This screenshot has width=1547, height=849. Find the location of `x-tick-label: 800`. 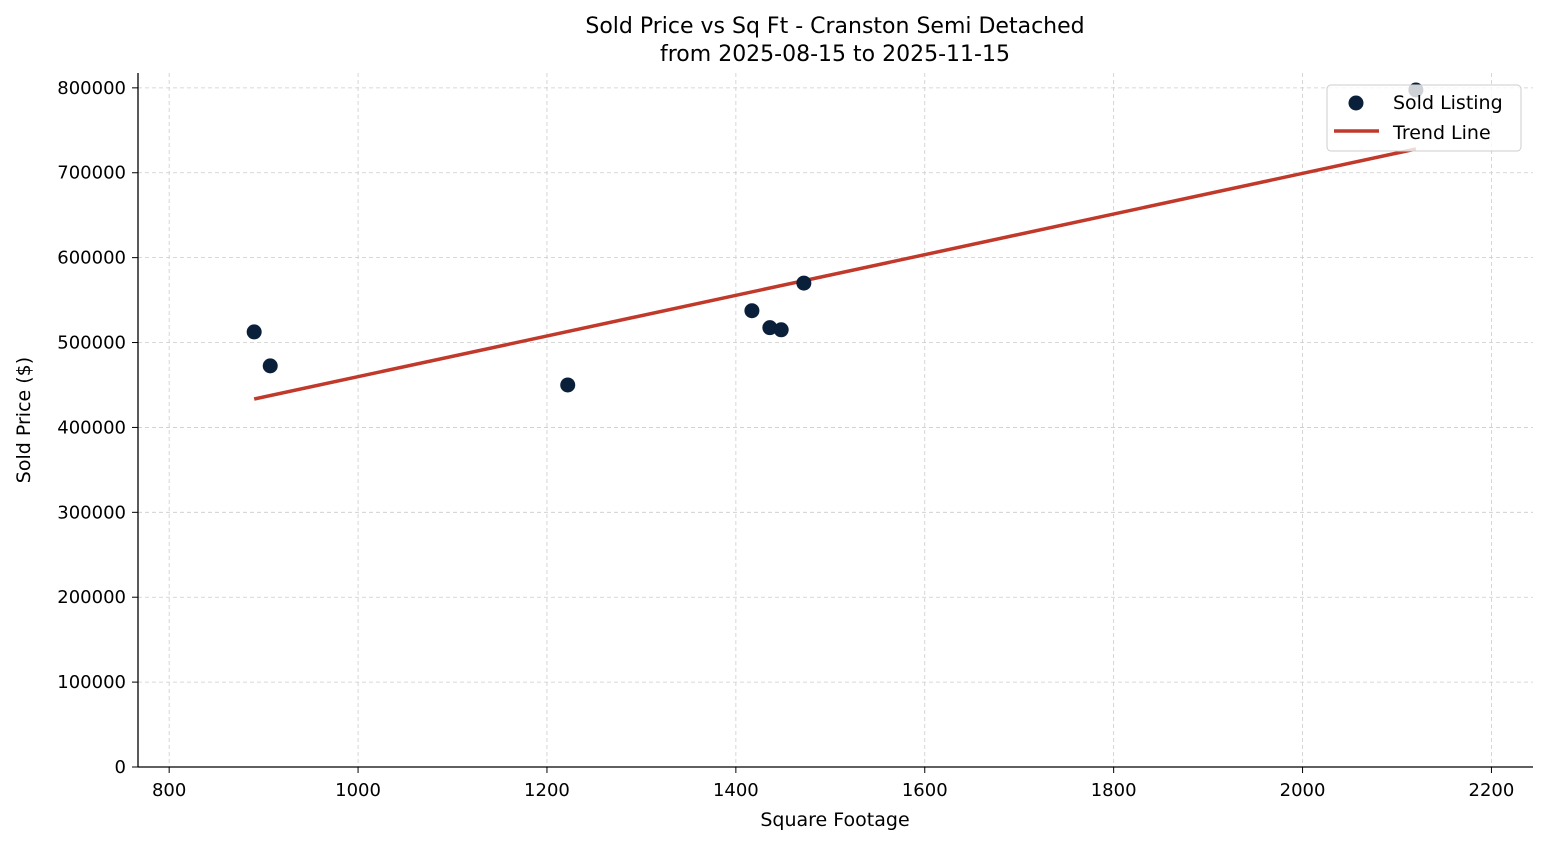

x-tick-label: 800 is located at coordinates (169, 790).